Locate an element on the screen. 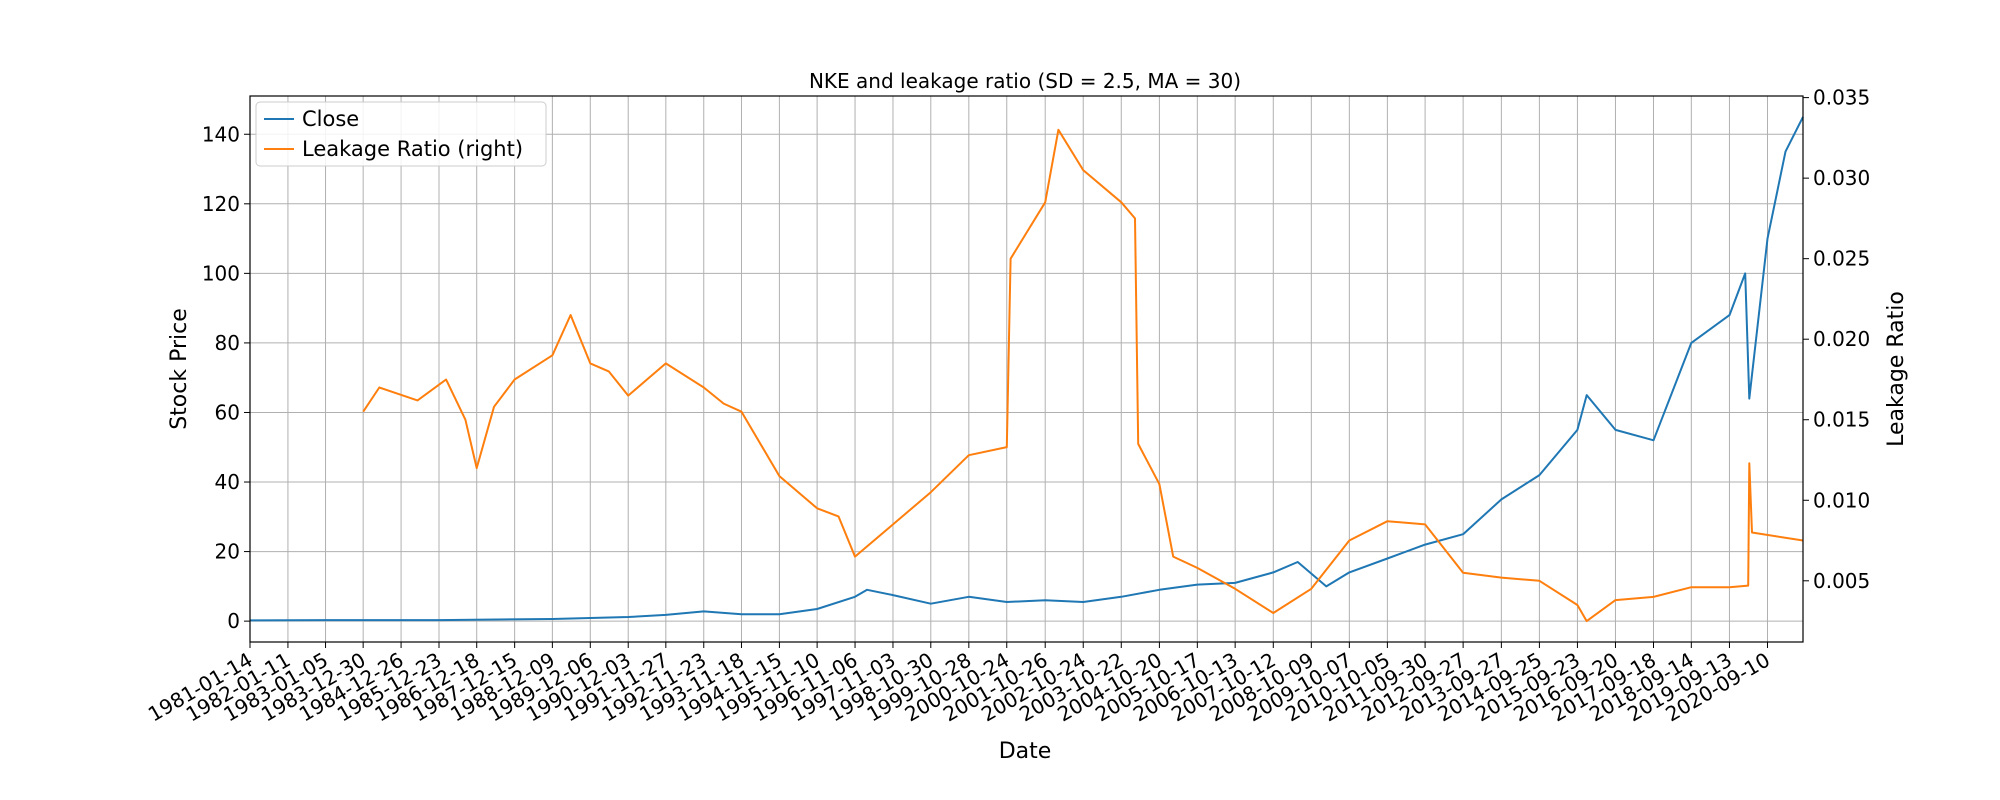 This screenshot has width=2000, height=800. y-tick-label-left: 120 is located at coordinates (221, 204).